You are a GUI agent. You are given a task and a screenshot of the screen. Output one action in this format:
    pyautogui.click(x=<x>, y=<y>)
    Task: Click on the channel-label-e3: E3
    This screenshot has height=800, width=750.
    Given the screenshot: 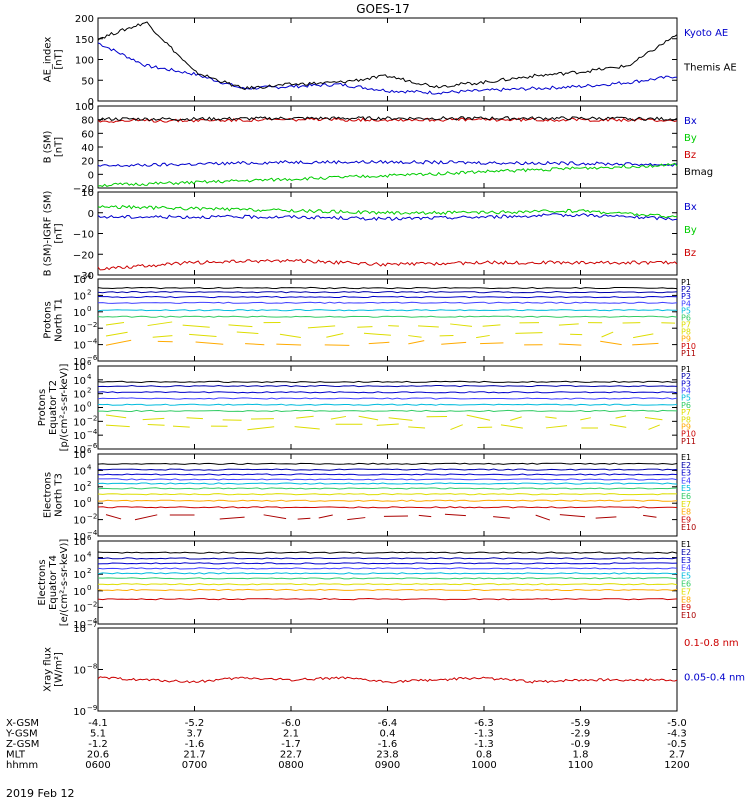 What is the action you would take?
    pyautogui.click(x=686, y=560)
    